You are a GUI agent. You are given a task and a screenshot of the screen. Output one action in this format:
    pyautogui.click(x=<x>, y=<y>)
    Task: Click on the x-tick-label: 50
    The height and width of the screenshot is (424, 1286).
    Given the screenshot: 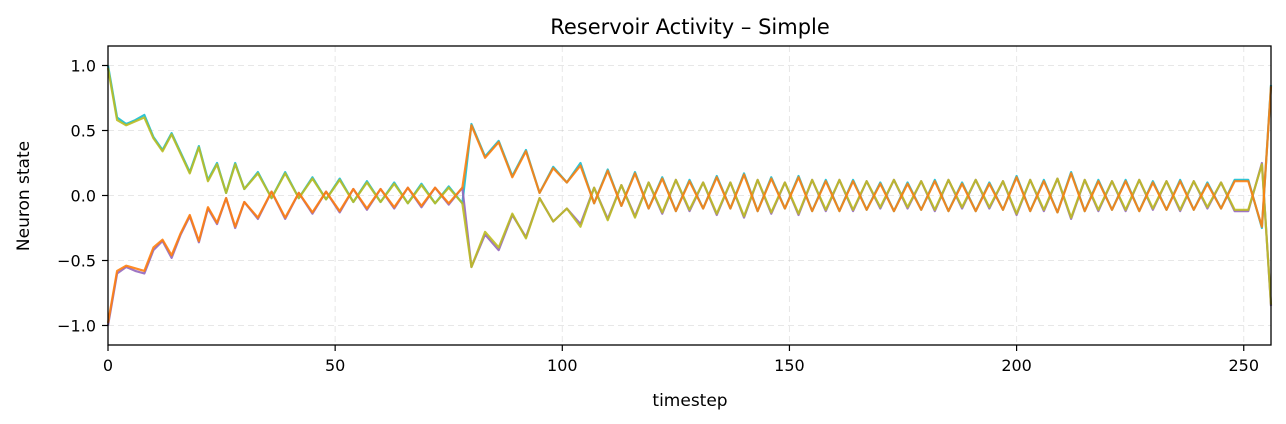 What is the action you would take?
    pyautogui.click(x=335, y=365)
    